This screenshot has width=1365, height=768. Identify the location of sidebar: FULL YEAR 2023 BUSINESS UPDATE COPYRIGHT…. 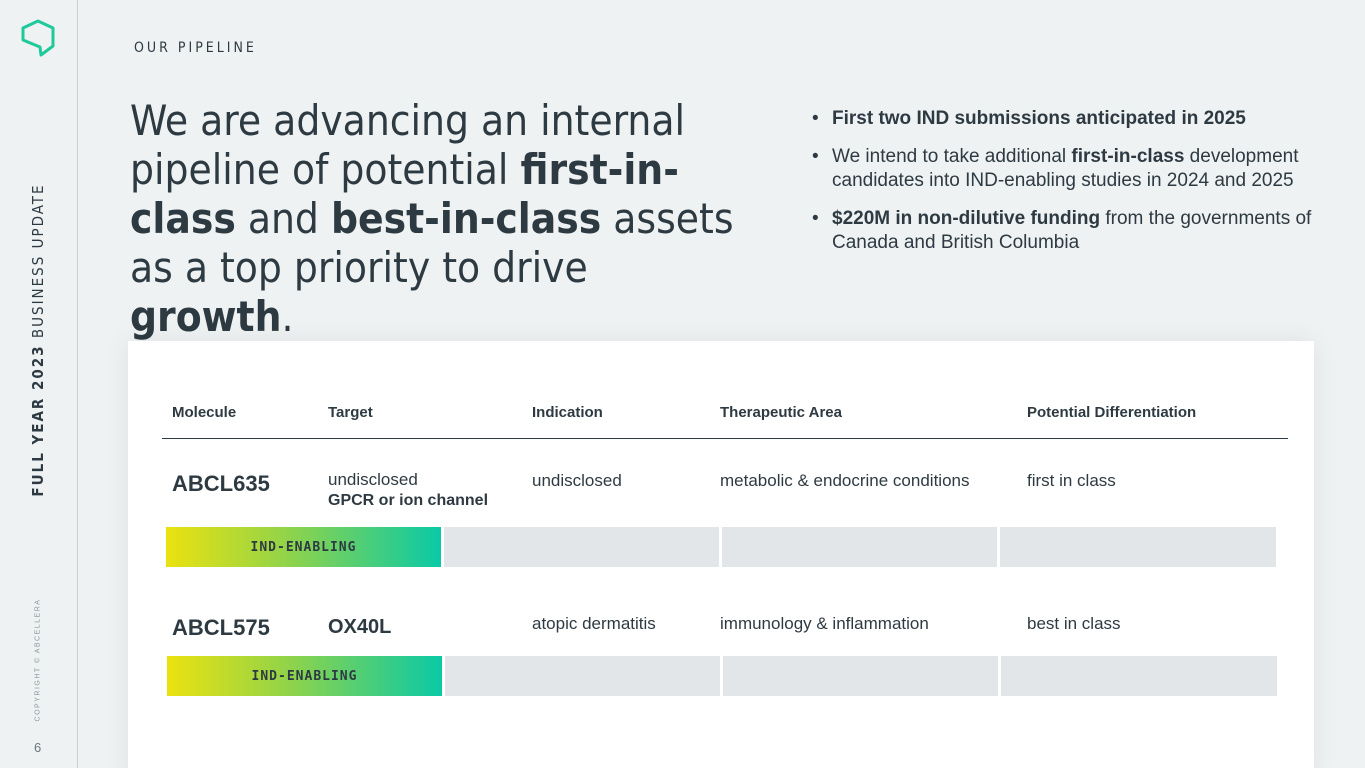
(39, 384).